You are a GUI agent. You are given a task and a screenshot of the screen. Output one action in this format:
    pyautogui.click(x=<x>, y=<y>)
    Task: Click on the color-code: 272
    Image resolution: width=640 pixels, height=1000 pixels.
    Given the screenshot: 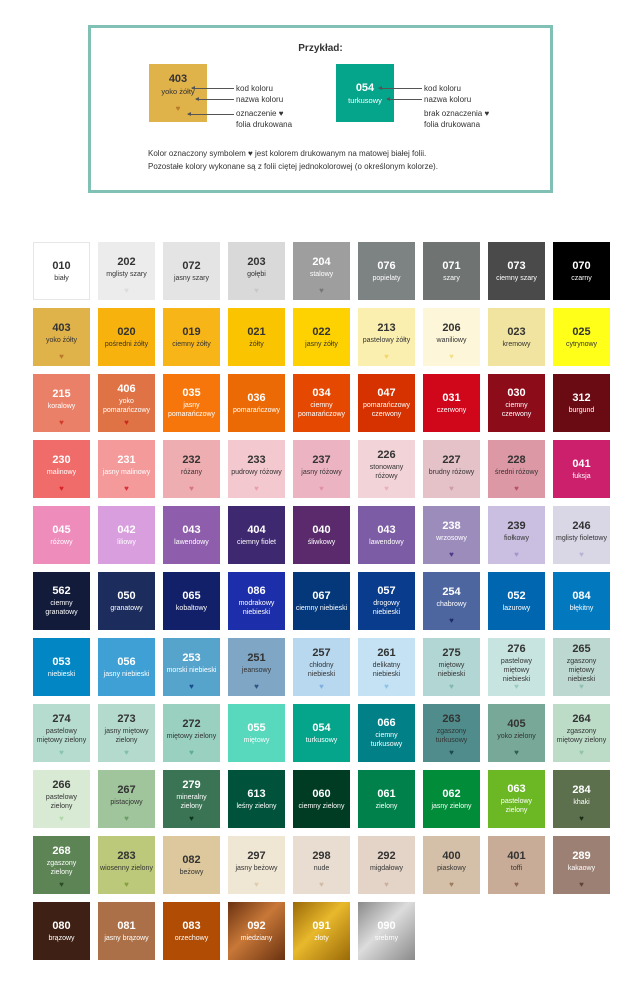 What is the action you would take?
    pyautogui.click(x=191, y=723)
    